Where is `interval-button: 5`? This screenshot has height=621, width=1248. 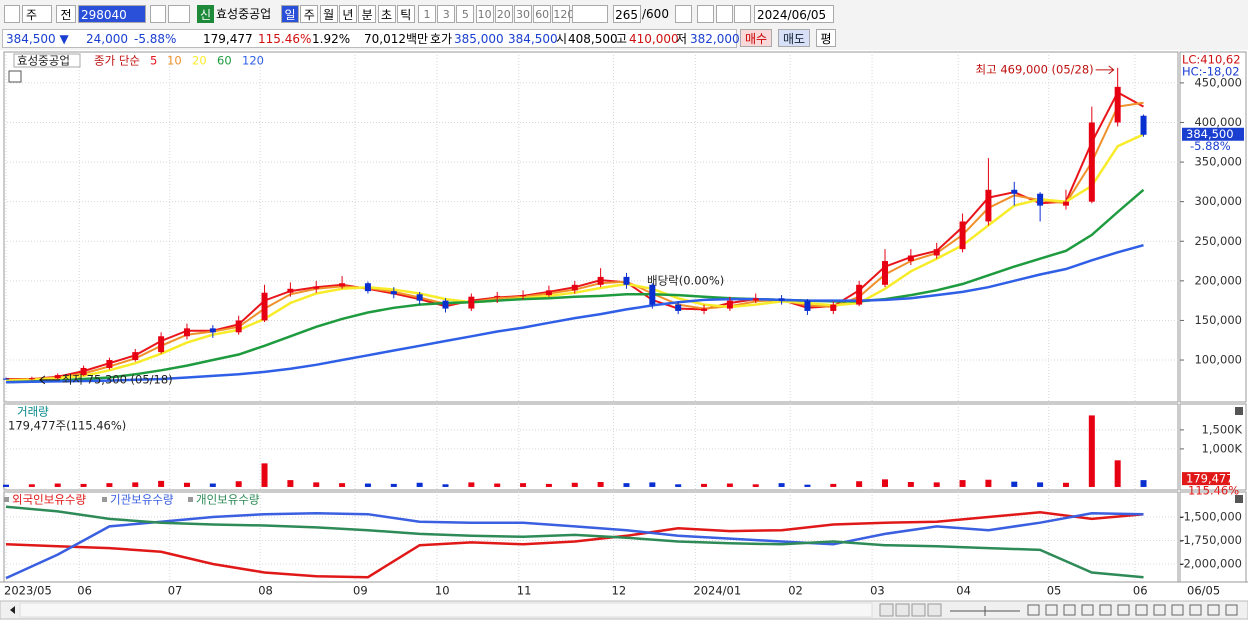
interval-button: 5 is located at coordinates (465, 14).